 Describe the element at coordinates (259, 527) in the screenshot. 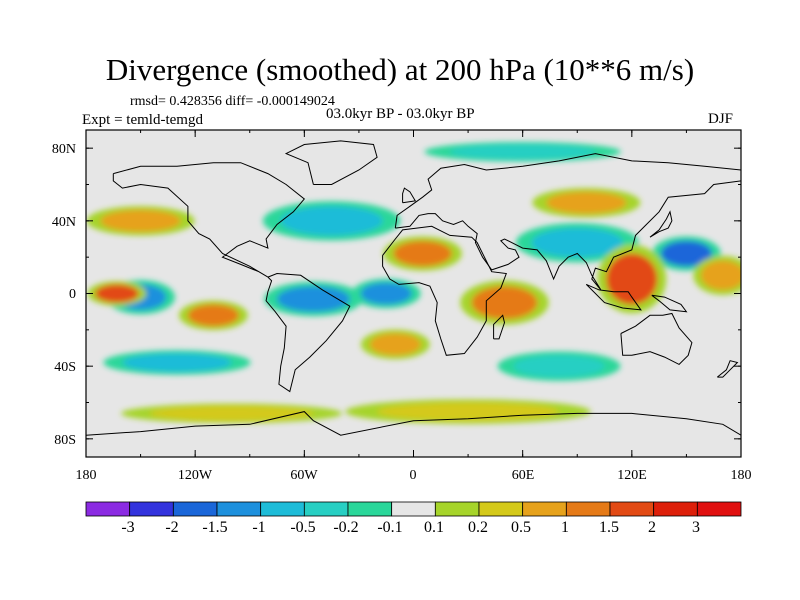

I see `colorbar-label: -1` at that location.